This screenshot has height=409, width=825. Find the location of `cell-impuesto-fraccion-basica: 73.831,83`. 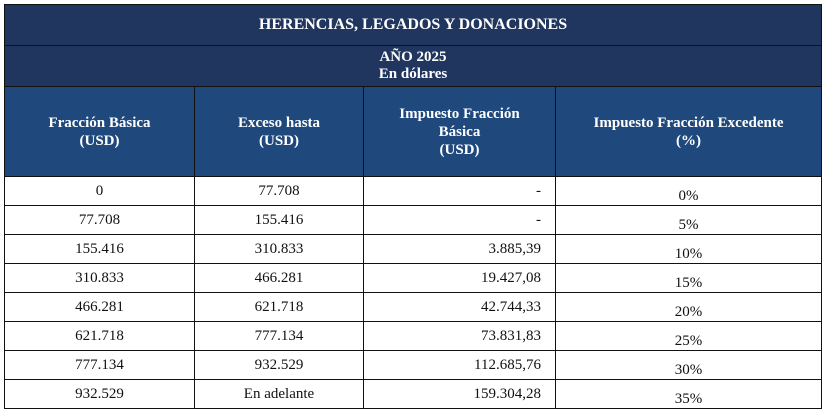

cell-impuesto-fraccion-basica: 73.831,83 is located at coordinates (459, 336).